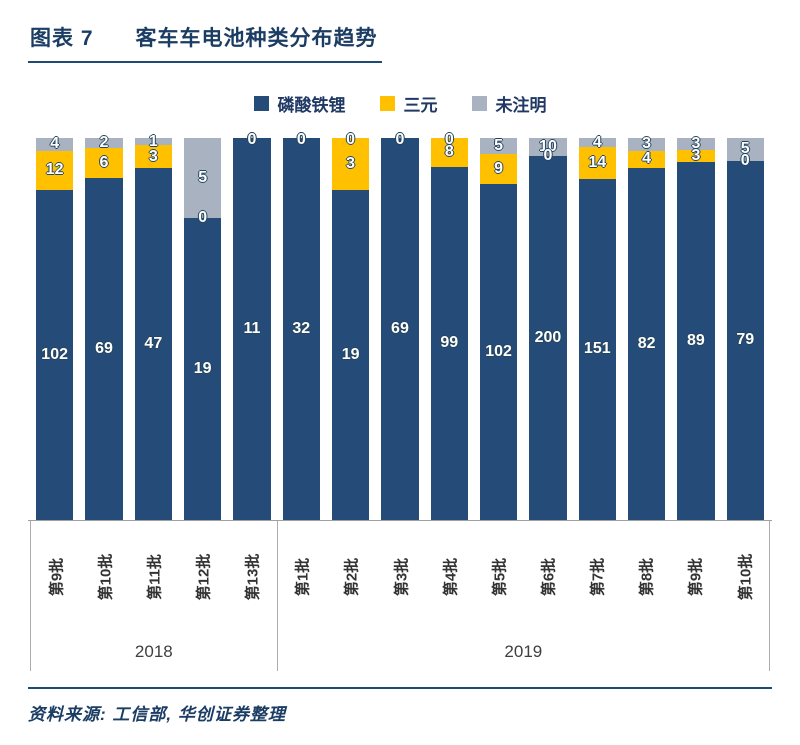  I want to click on x-tick-label: 第8批, so click(647, 577).